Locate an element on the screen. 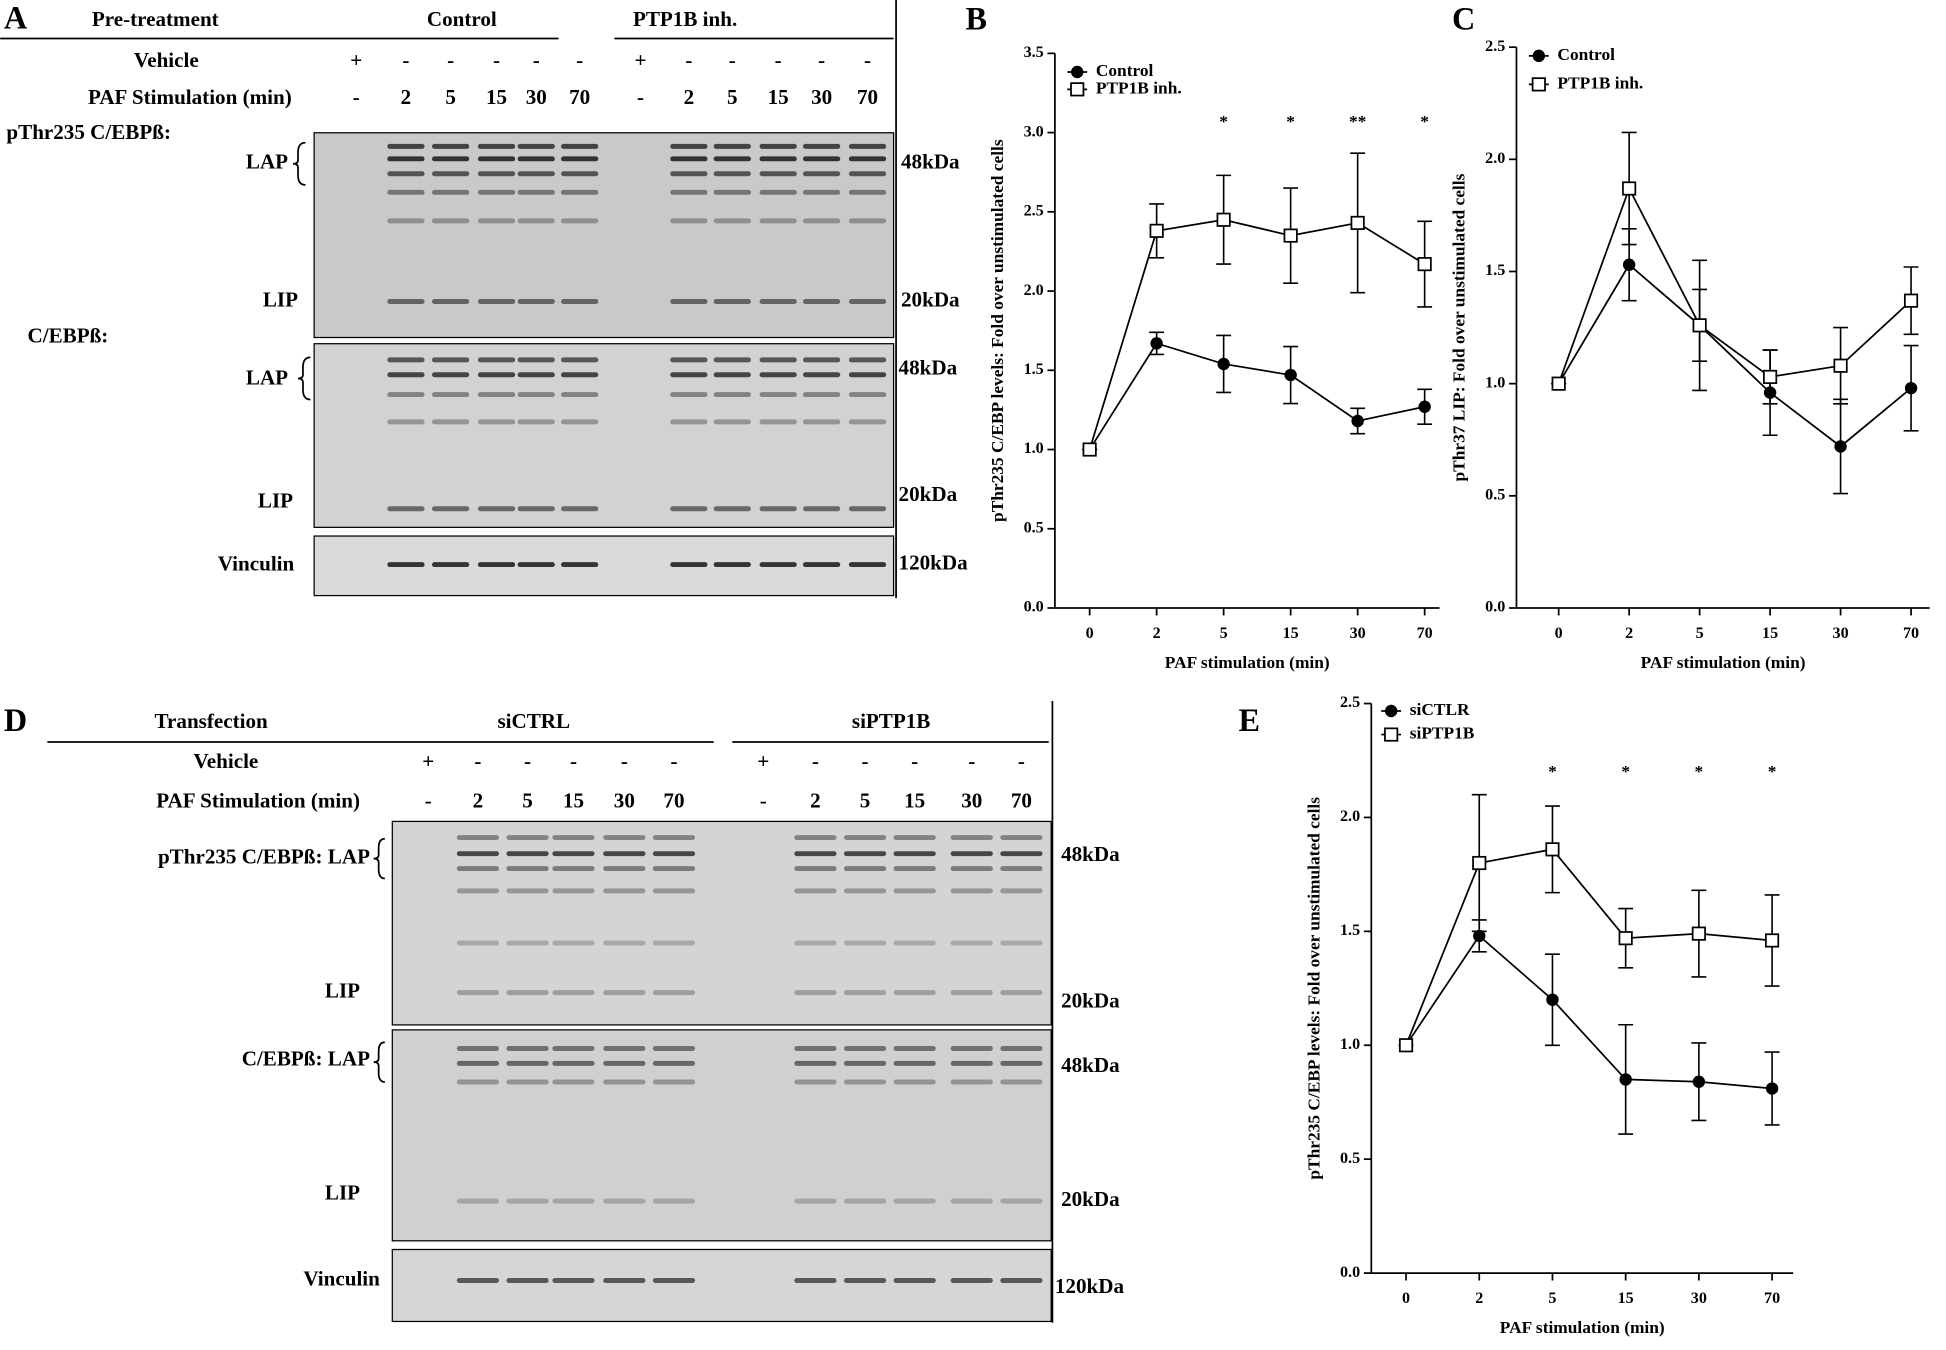 The height and width of the screenshot is (1350, 1946). blot-label: LIP is located at coordinates (342, 990).